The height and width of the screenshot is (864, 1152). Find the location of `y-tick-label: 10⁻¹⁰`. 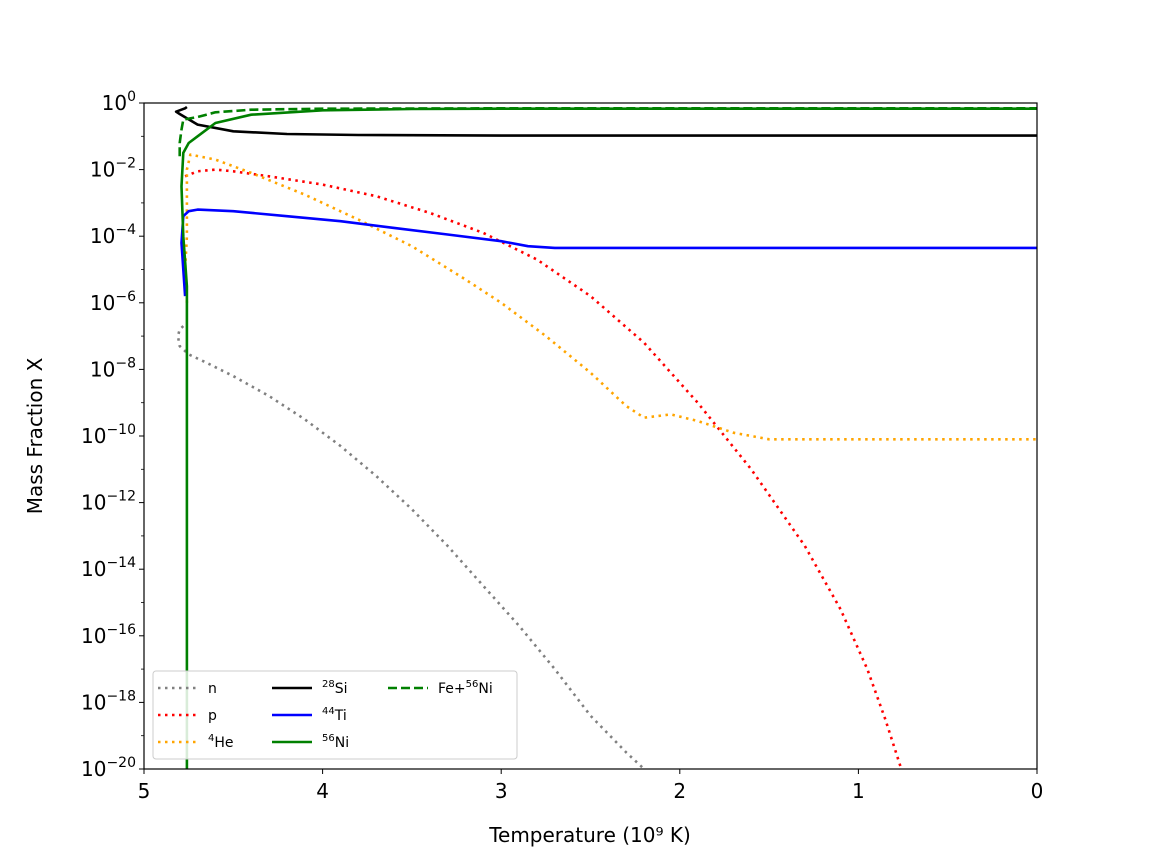

y-tick-label: 10⁻¹⁰ is located at coordinates (108, 435).